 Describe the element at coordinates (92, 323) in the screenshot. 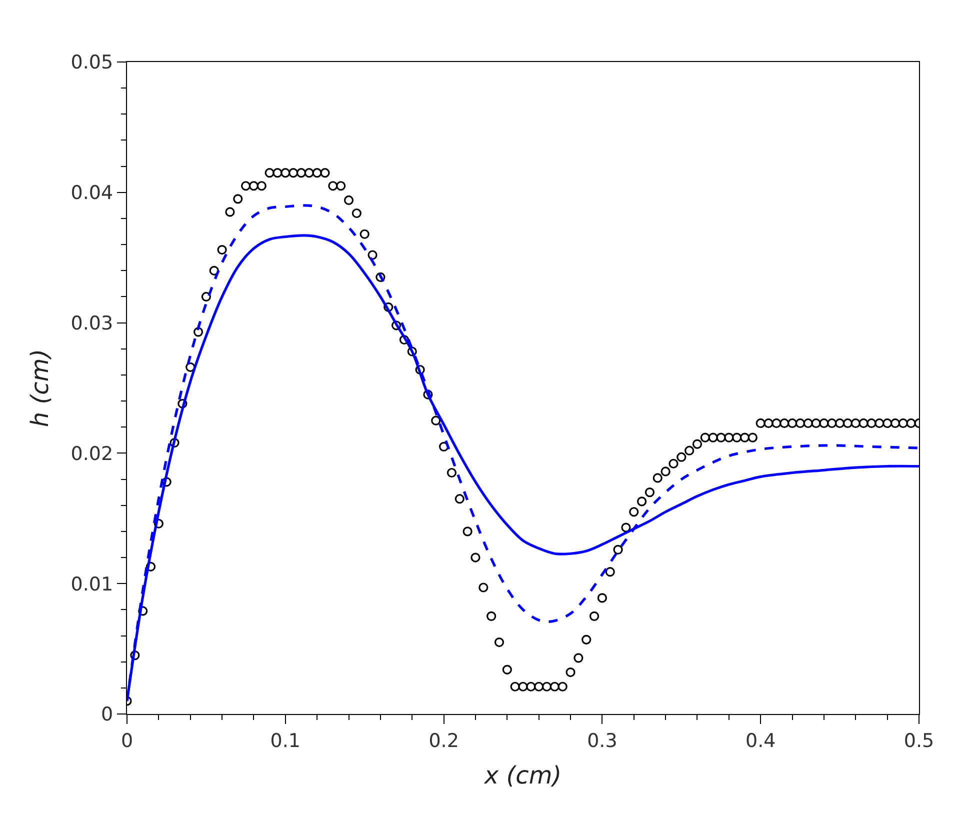

I see `y-tick-label: 0.03` at that location.